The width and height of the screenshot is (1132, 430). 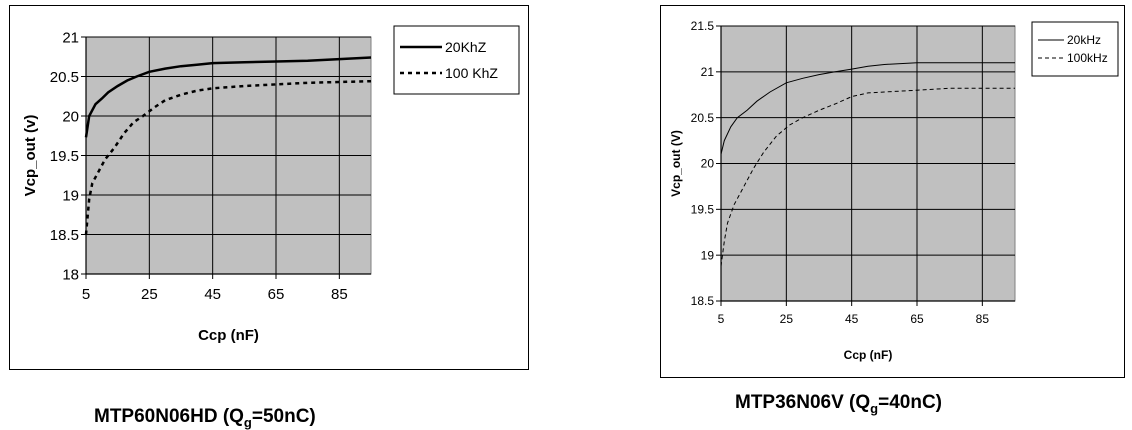 I want to click on caption-mtp36n06v: MTP36N06V (Qg=40nC), so click(x=838, y=404).